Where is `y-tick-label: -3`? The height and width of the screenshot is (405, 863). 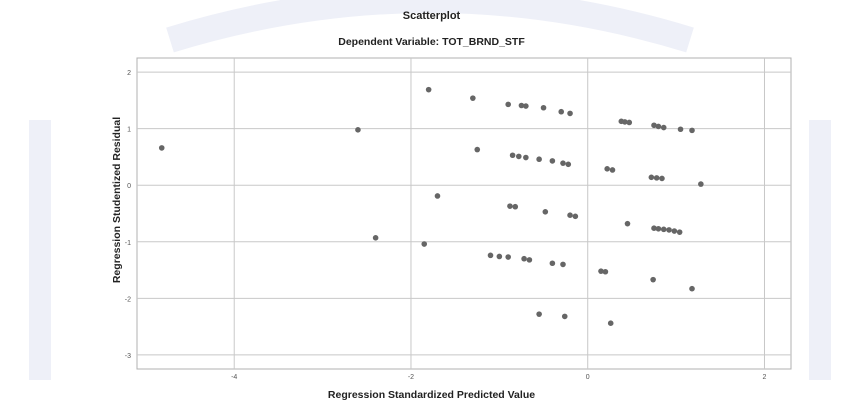
y-tick-label: -3 is located at coordinates (128, 356).